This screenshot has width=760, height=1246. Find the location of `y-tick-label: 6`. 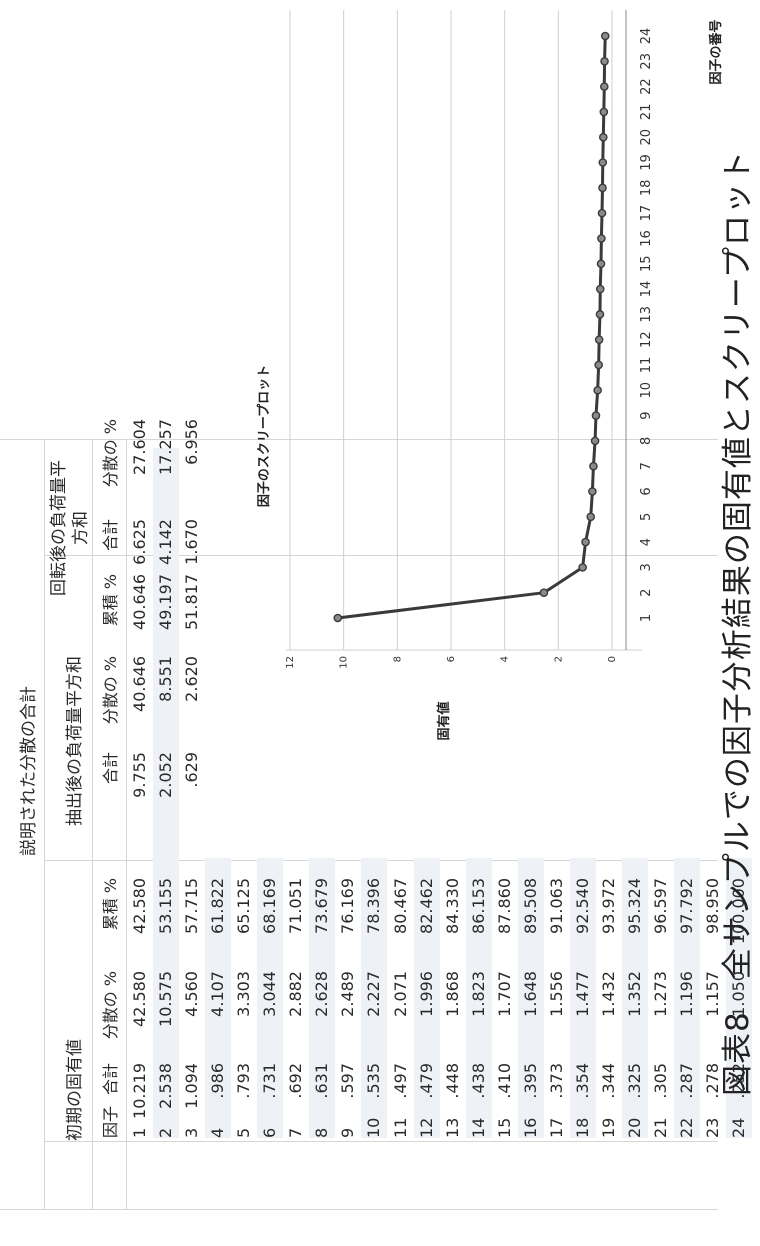

y-tick-label: 6 is located at coordinates (451, 659).